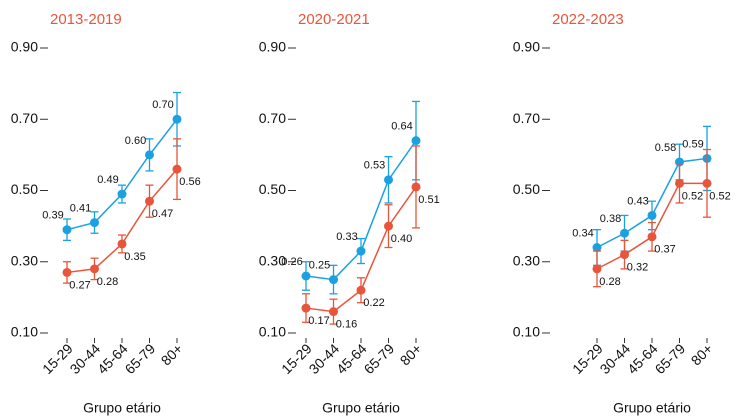 The image size is (736, 419). I want to click on value-label: 0.60, so click(135, 141).